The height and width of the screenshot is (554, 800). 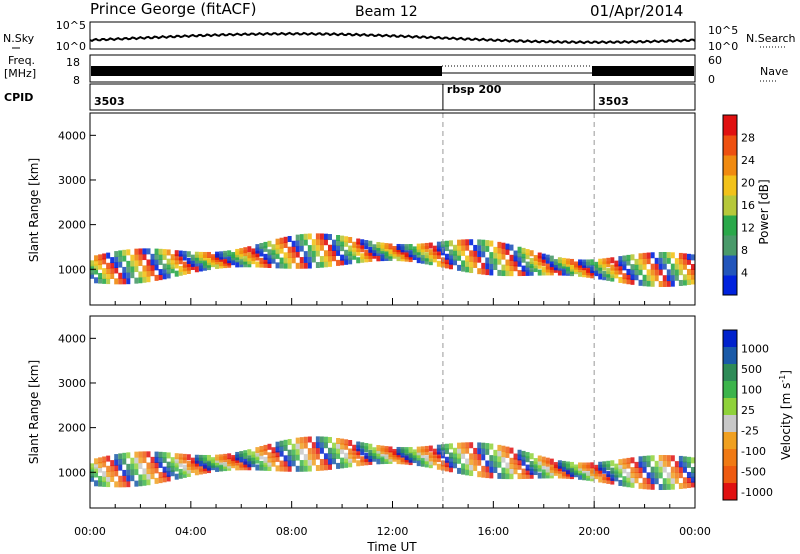 I want to click on velocity-bands, so click(x=392, y=463).